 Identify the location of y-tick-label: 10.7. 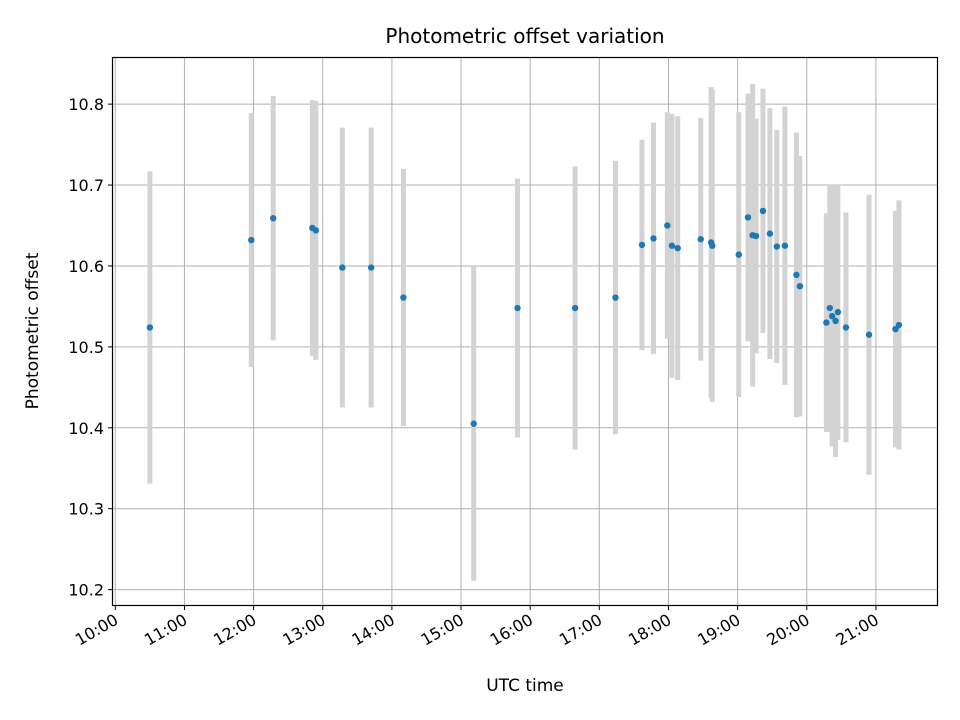
(86, 185).